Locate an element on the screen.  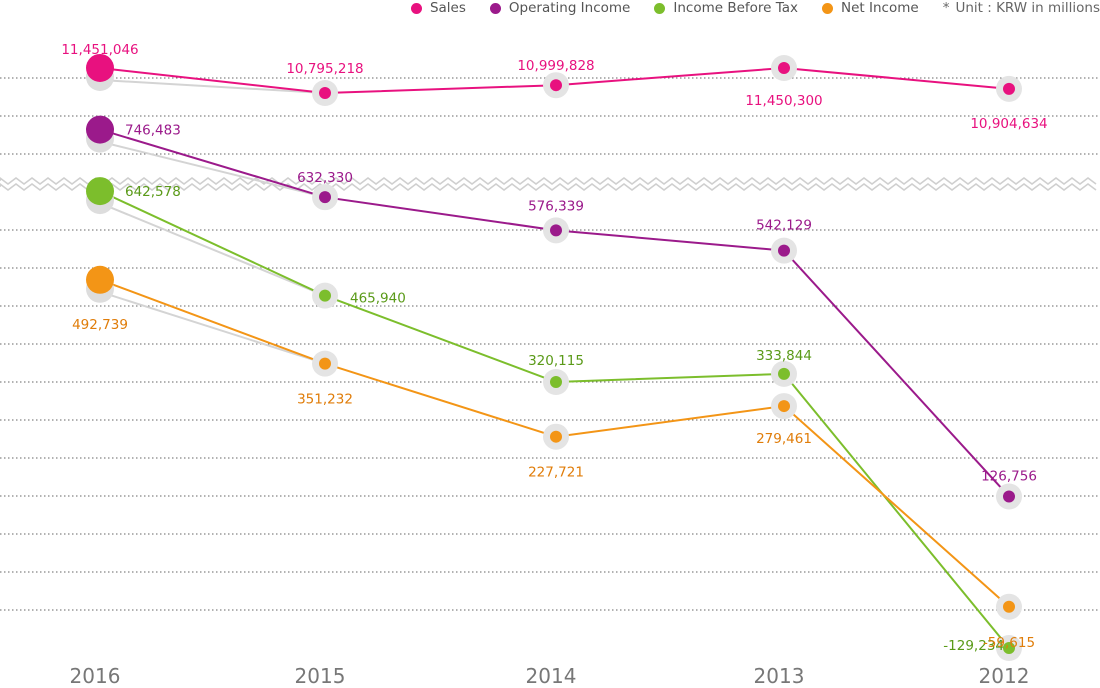
point-income-before-tax-2015 is located at coordinates (325, 295).